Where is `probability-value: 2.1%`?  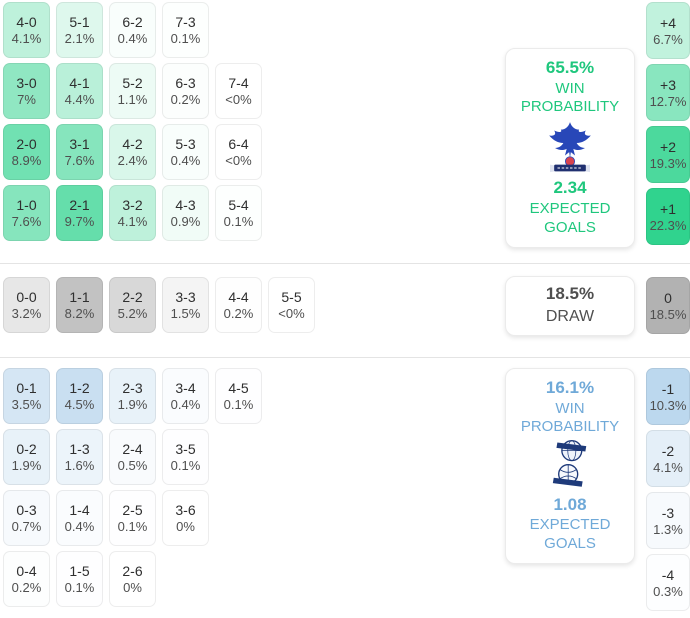
probability-value: 2.1% is located at coordinates (79, 38).